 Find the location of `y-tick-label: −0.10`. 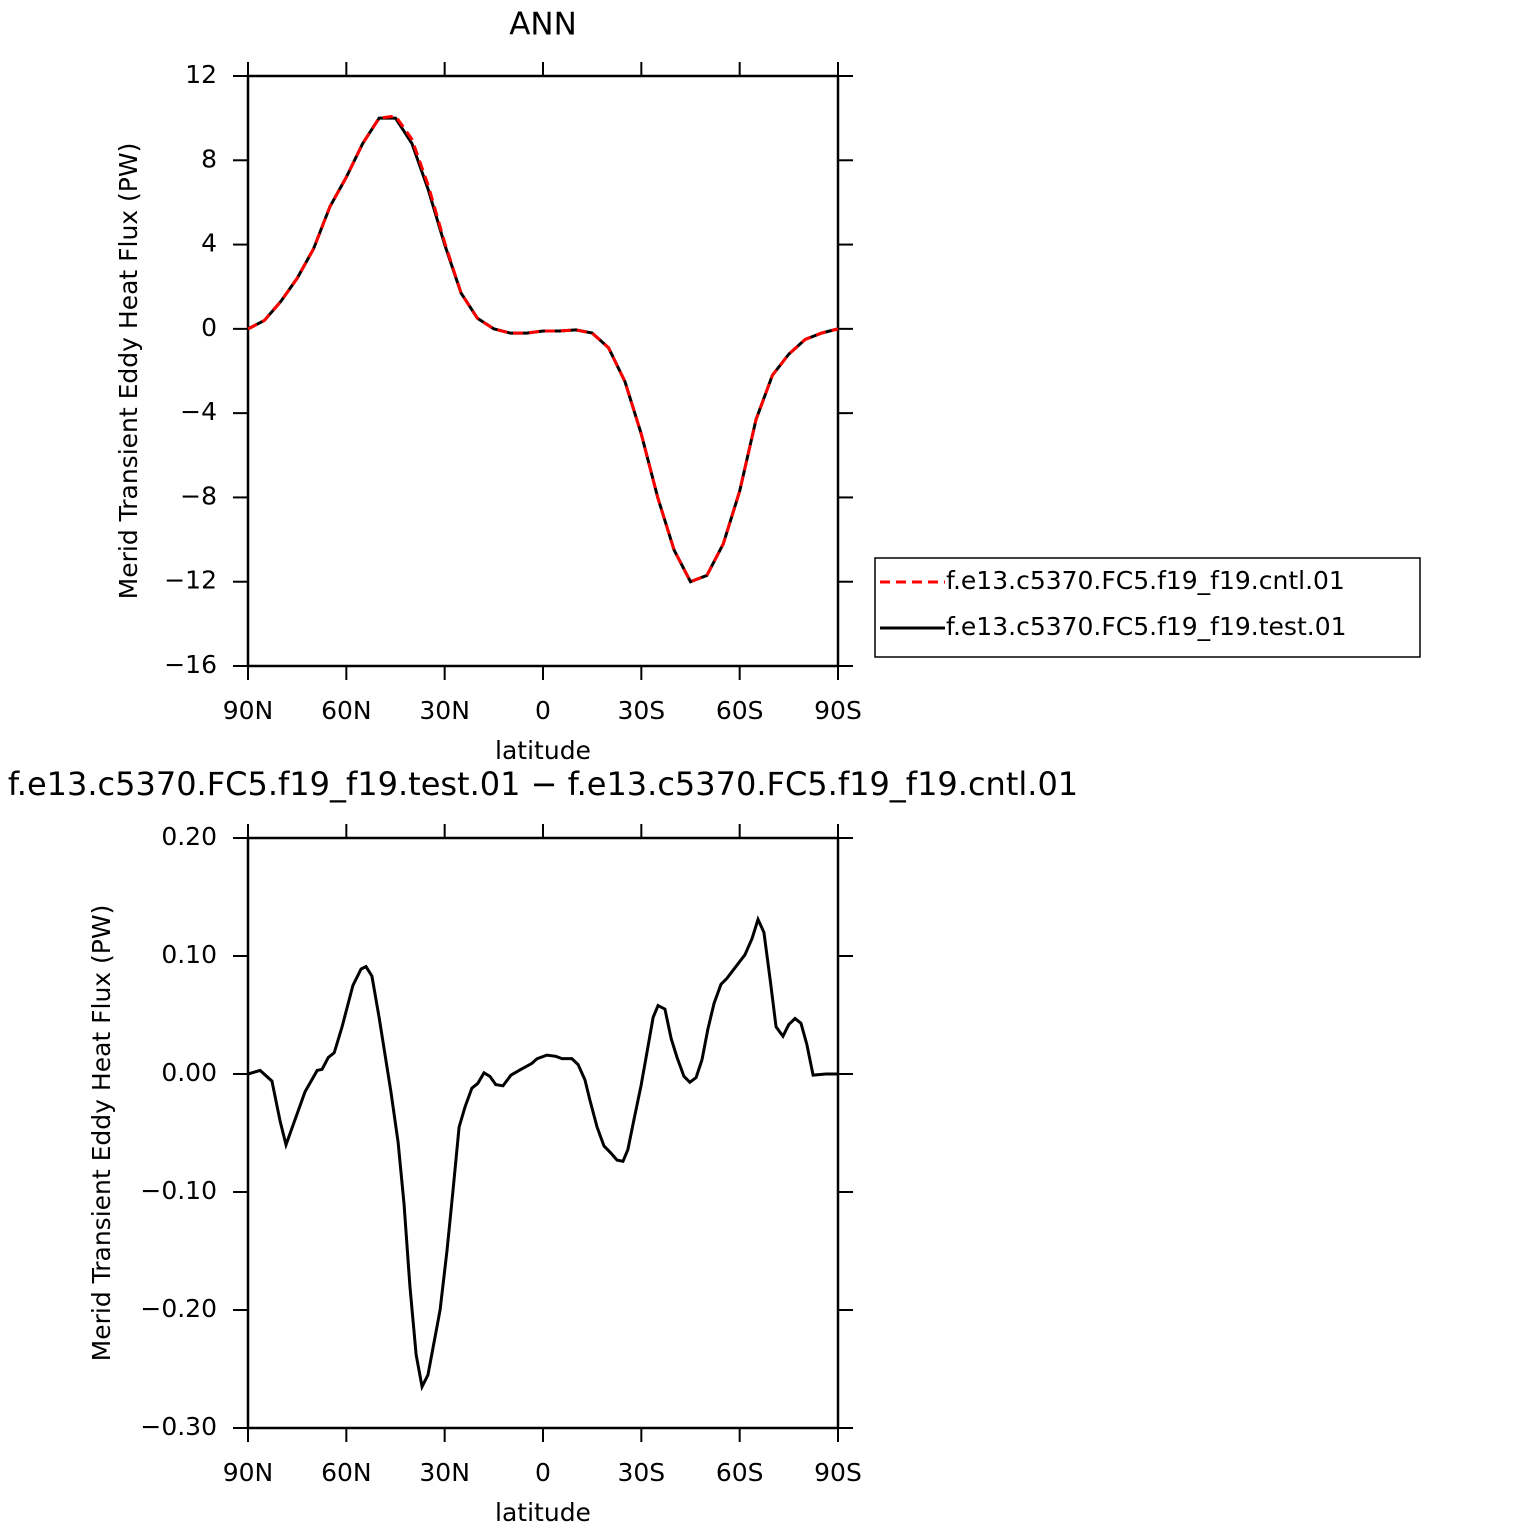

y-tick-label: −0.10 is located at coordinates (178, 1190).